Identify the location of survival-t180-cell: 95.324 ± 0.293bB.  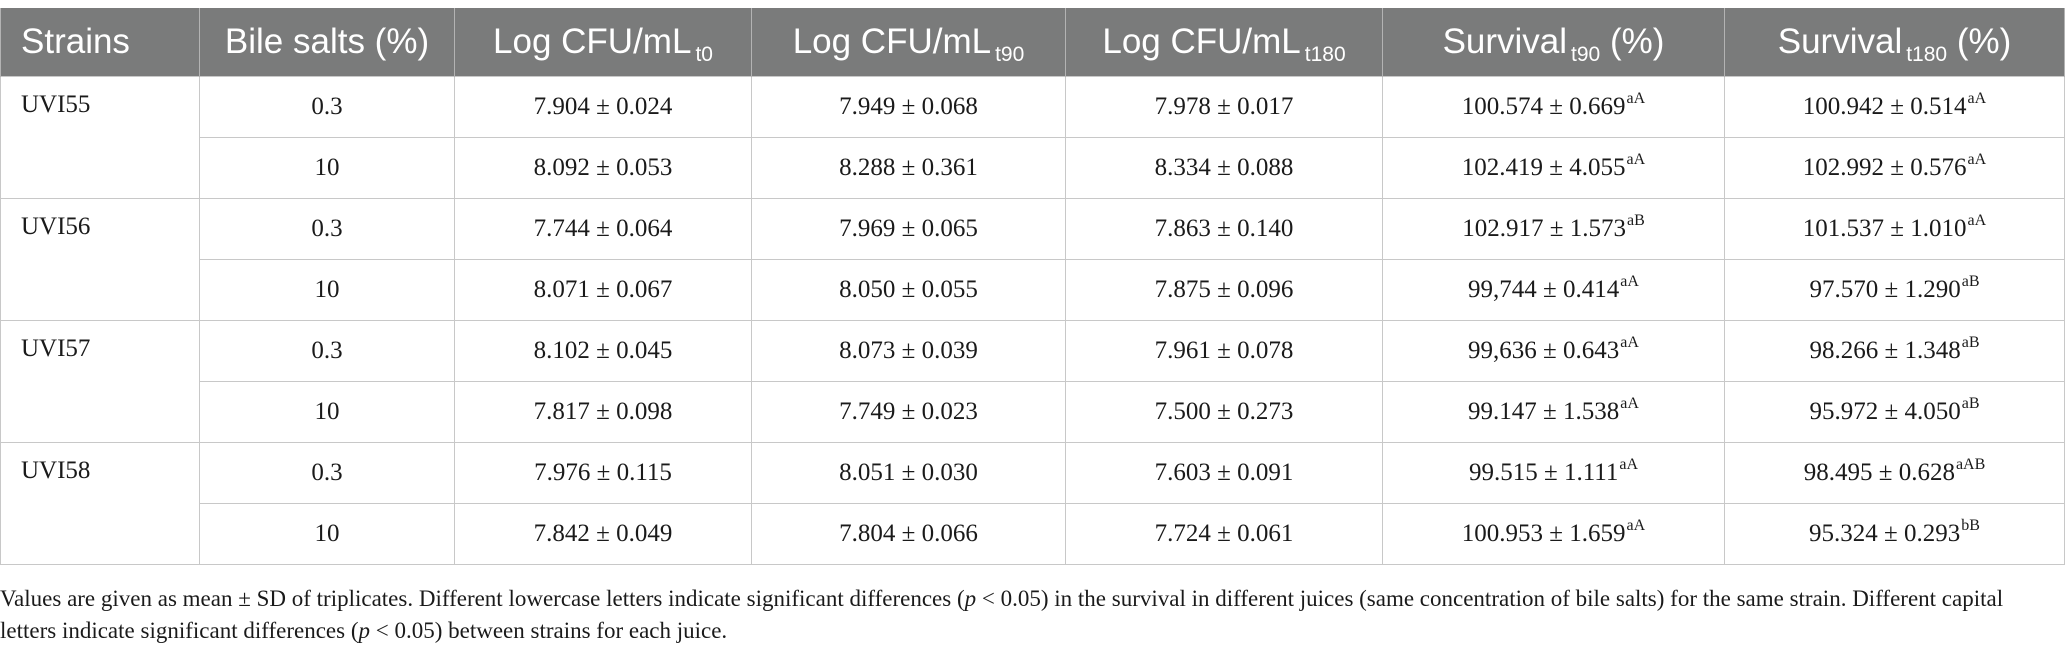
(1894, 534).